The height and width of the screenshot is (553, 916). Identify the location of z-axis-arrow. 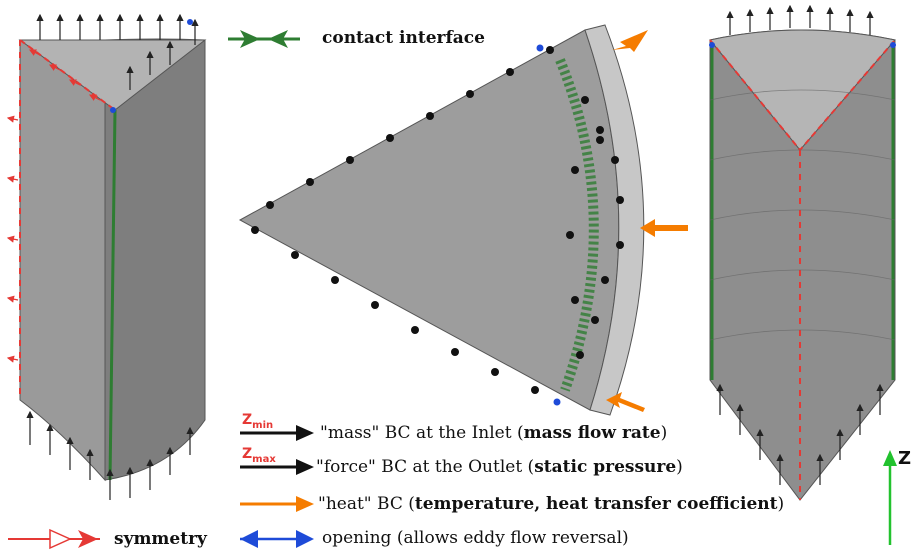
(890, 497).